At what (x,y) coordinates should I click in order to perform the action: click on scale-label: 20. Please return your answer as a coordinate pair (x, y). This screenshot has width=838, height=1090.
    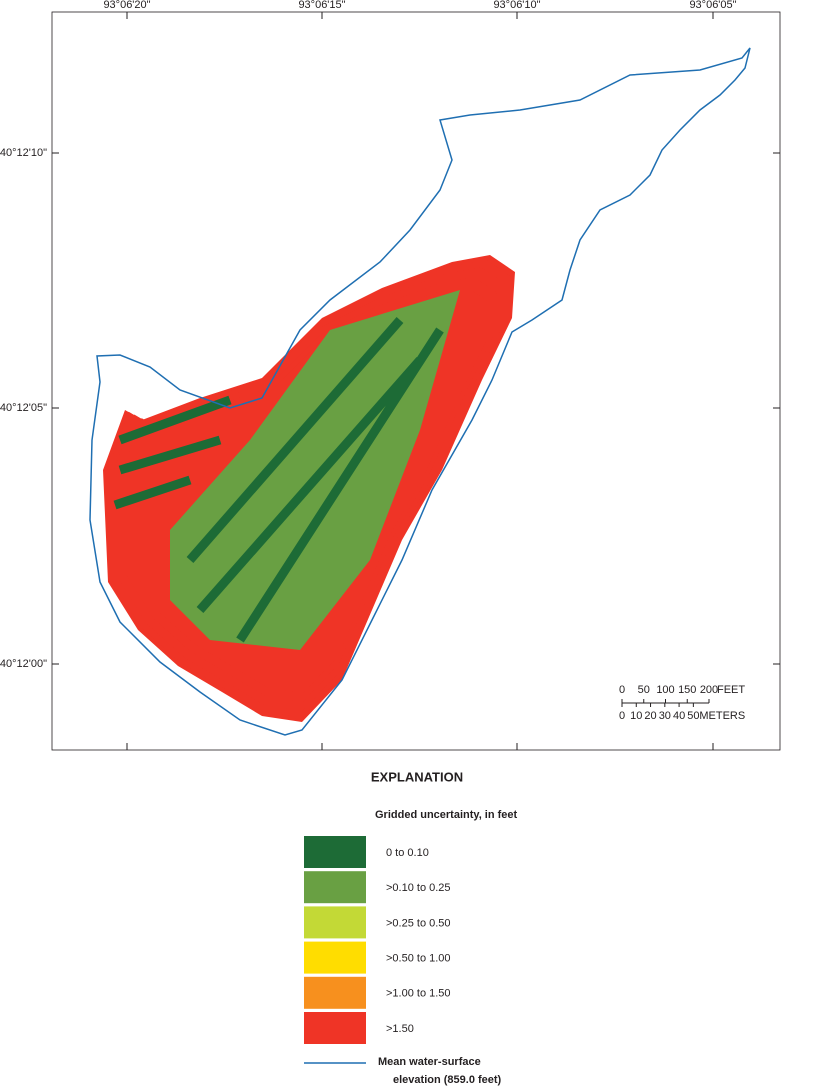
    Looking at the image, I should click on (650, 716).